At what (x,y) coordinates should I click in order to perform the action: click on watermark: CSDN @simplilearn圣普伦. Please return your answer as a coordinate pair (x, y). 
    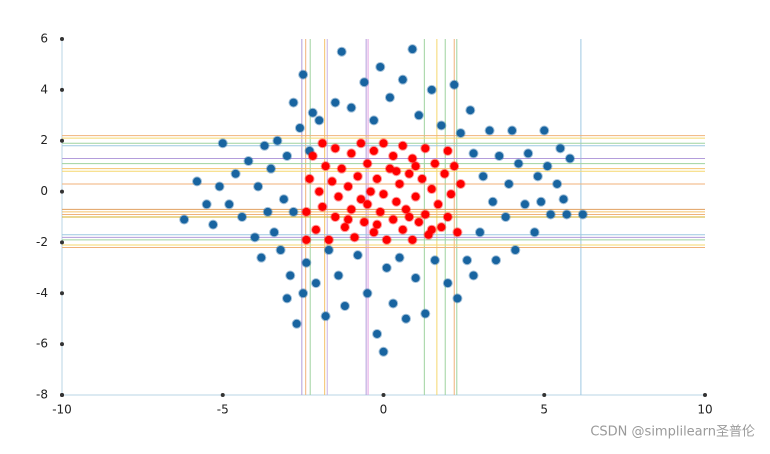
    Looking at the image, I should click on (672, 432).